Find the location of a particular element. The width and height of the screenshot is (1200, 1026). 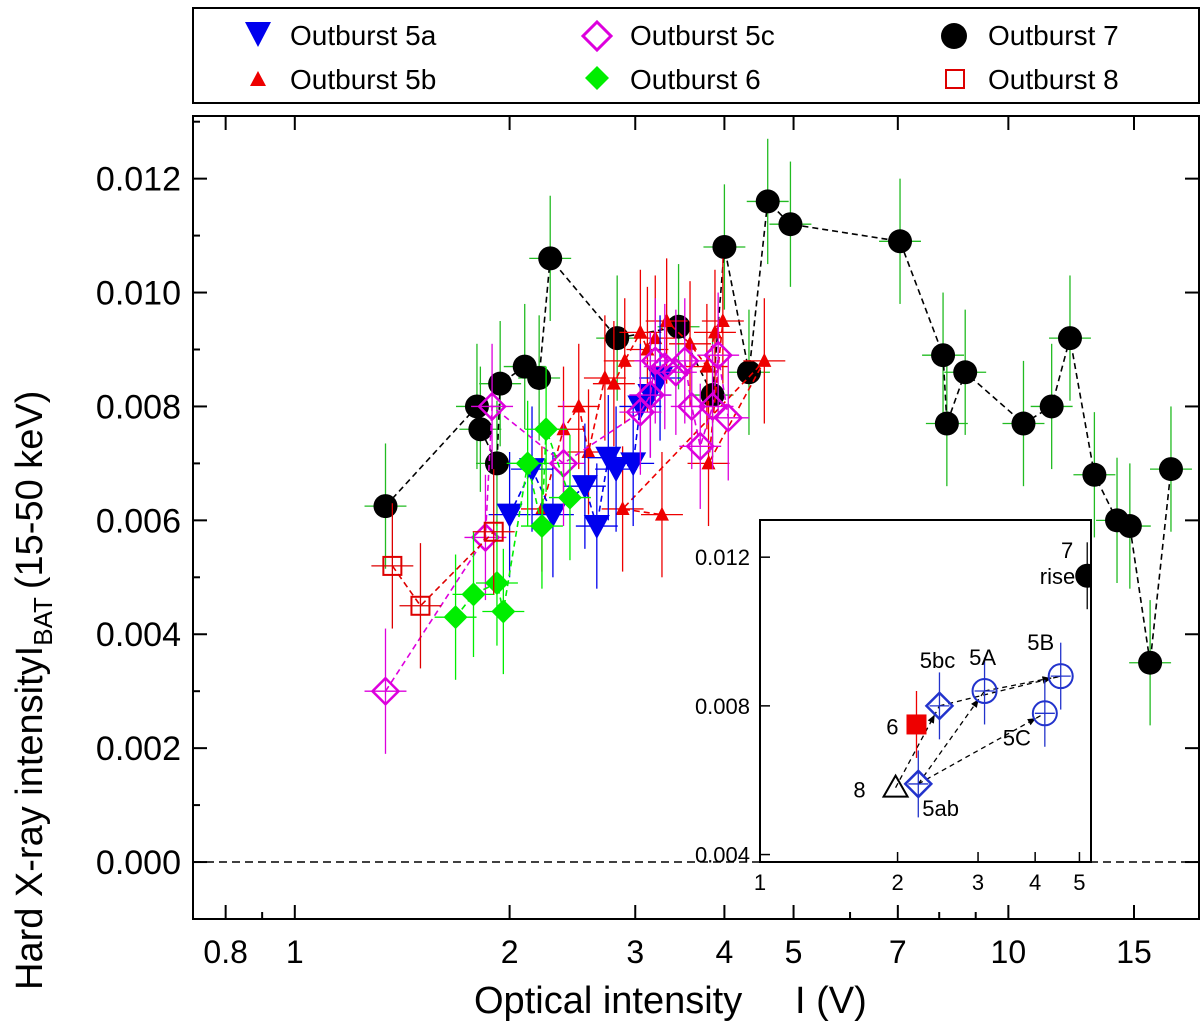

y-tick-label: 0.002 is located at coordinates (138, 749).